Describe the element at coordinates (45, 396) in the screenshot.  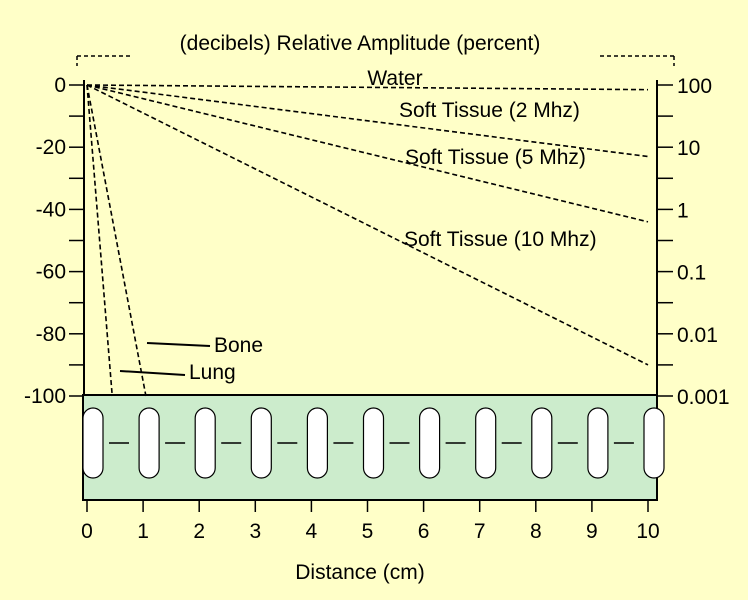
I see `left-tick-label: -100` at that location.